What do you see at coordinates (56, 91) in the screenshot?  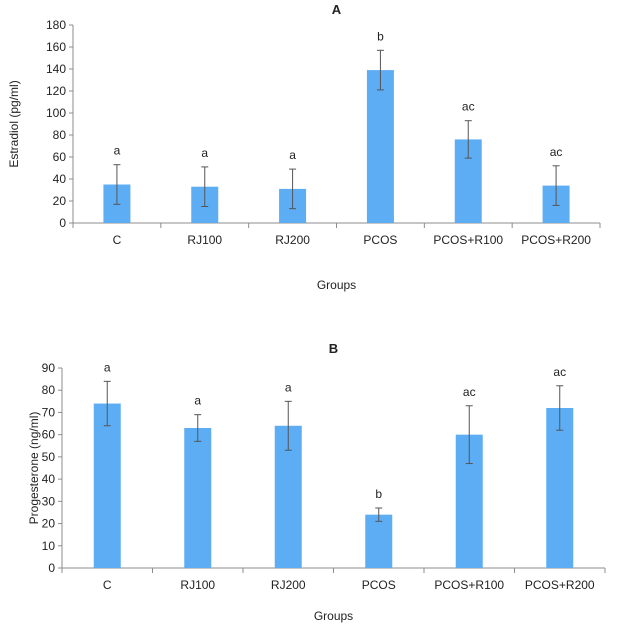 I see `y-tick-label: 120` at bounding box center [56, 91].